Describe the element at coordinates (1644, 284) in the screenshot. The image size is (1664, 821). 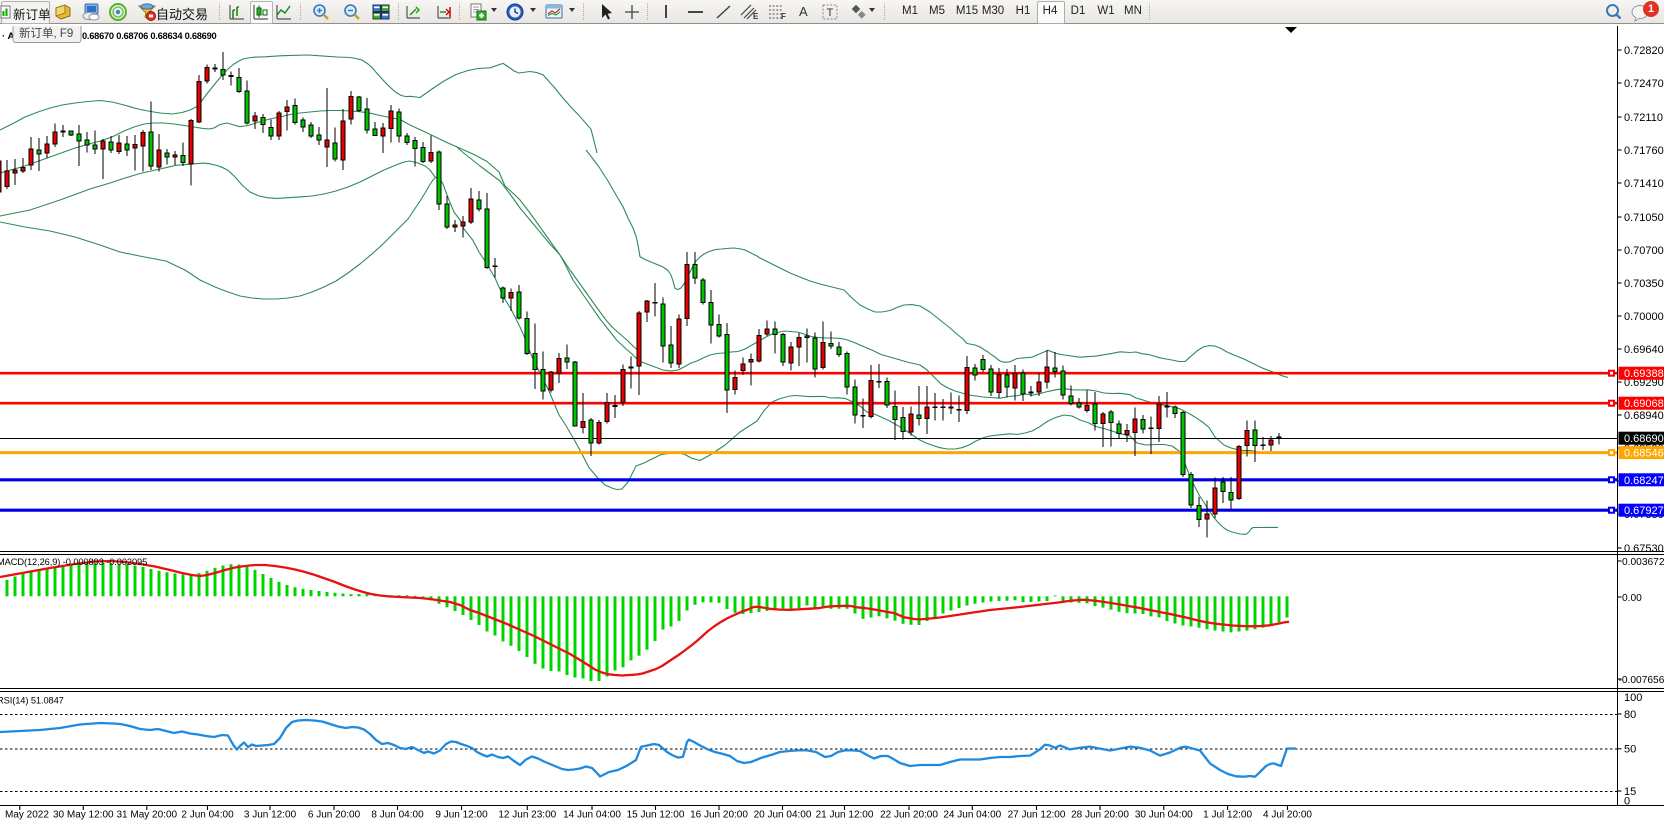
I see `svg-text: 0.70350` at that location.